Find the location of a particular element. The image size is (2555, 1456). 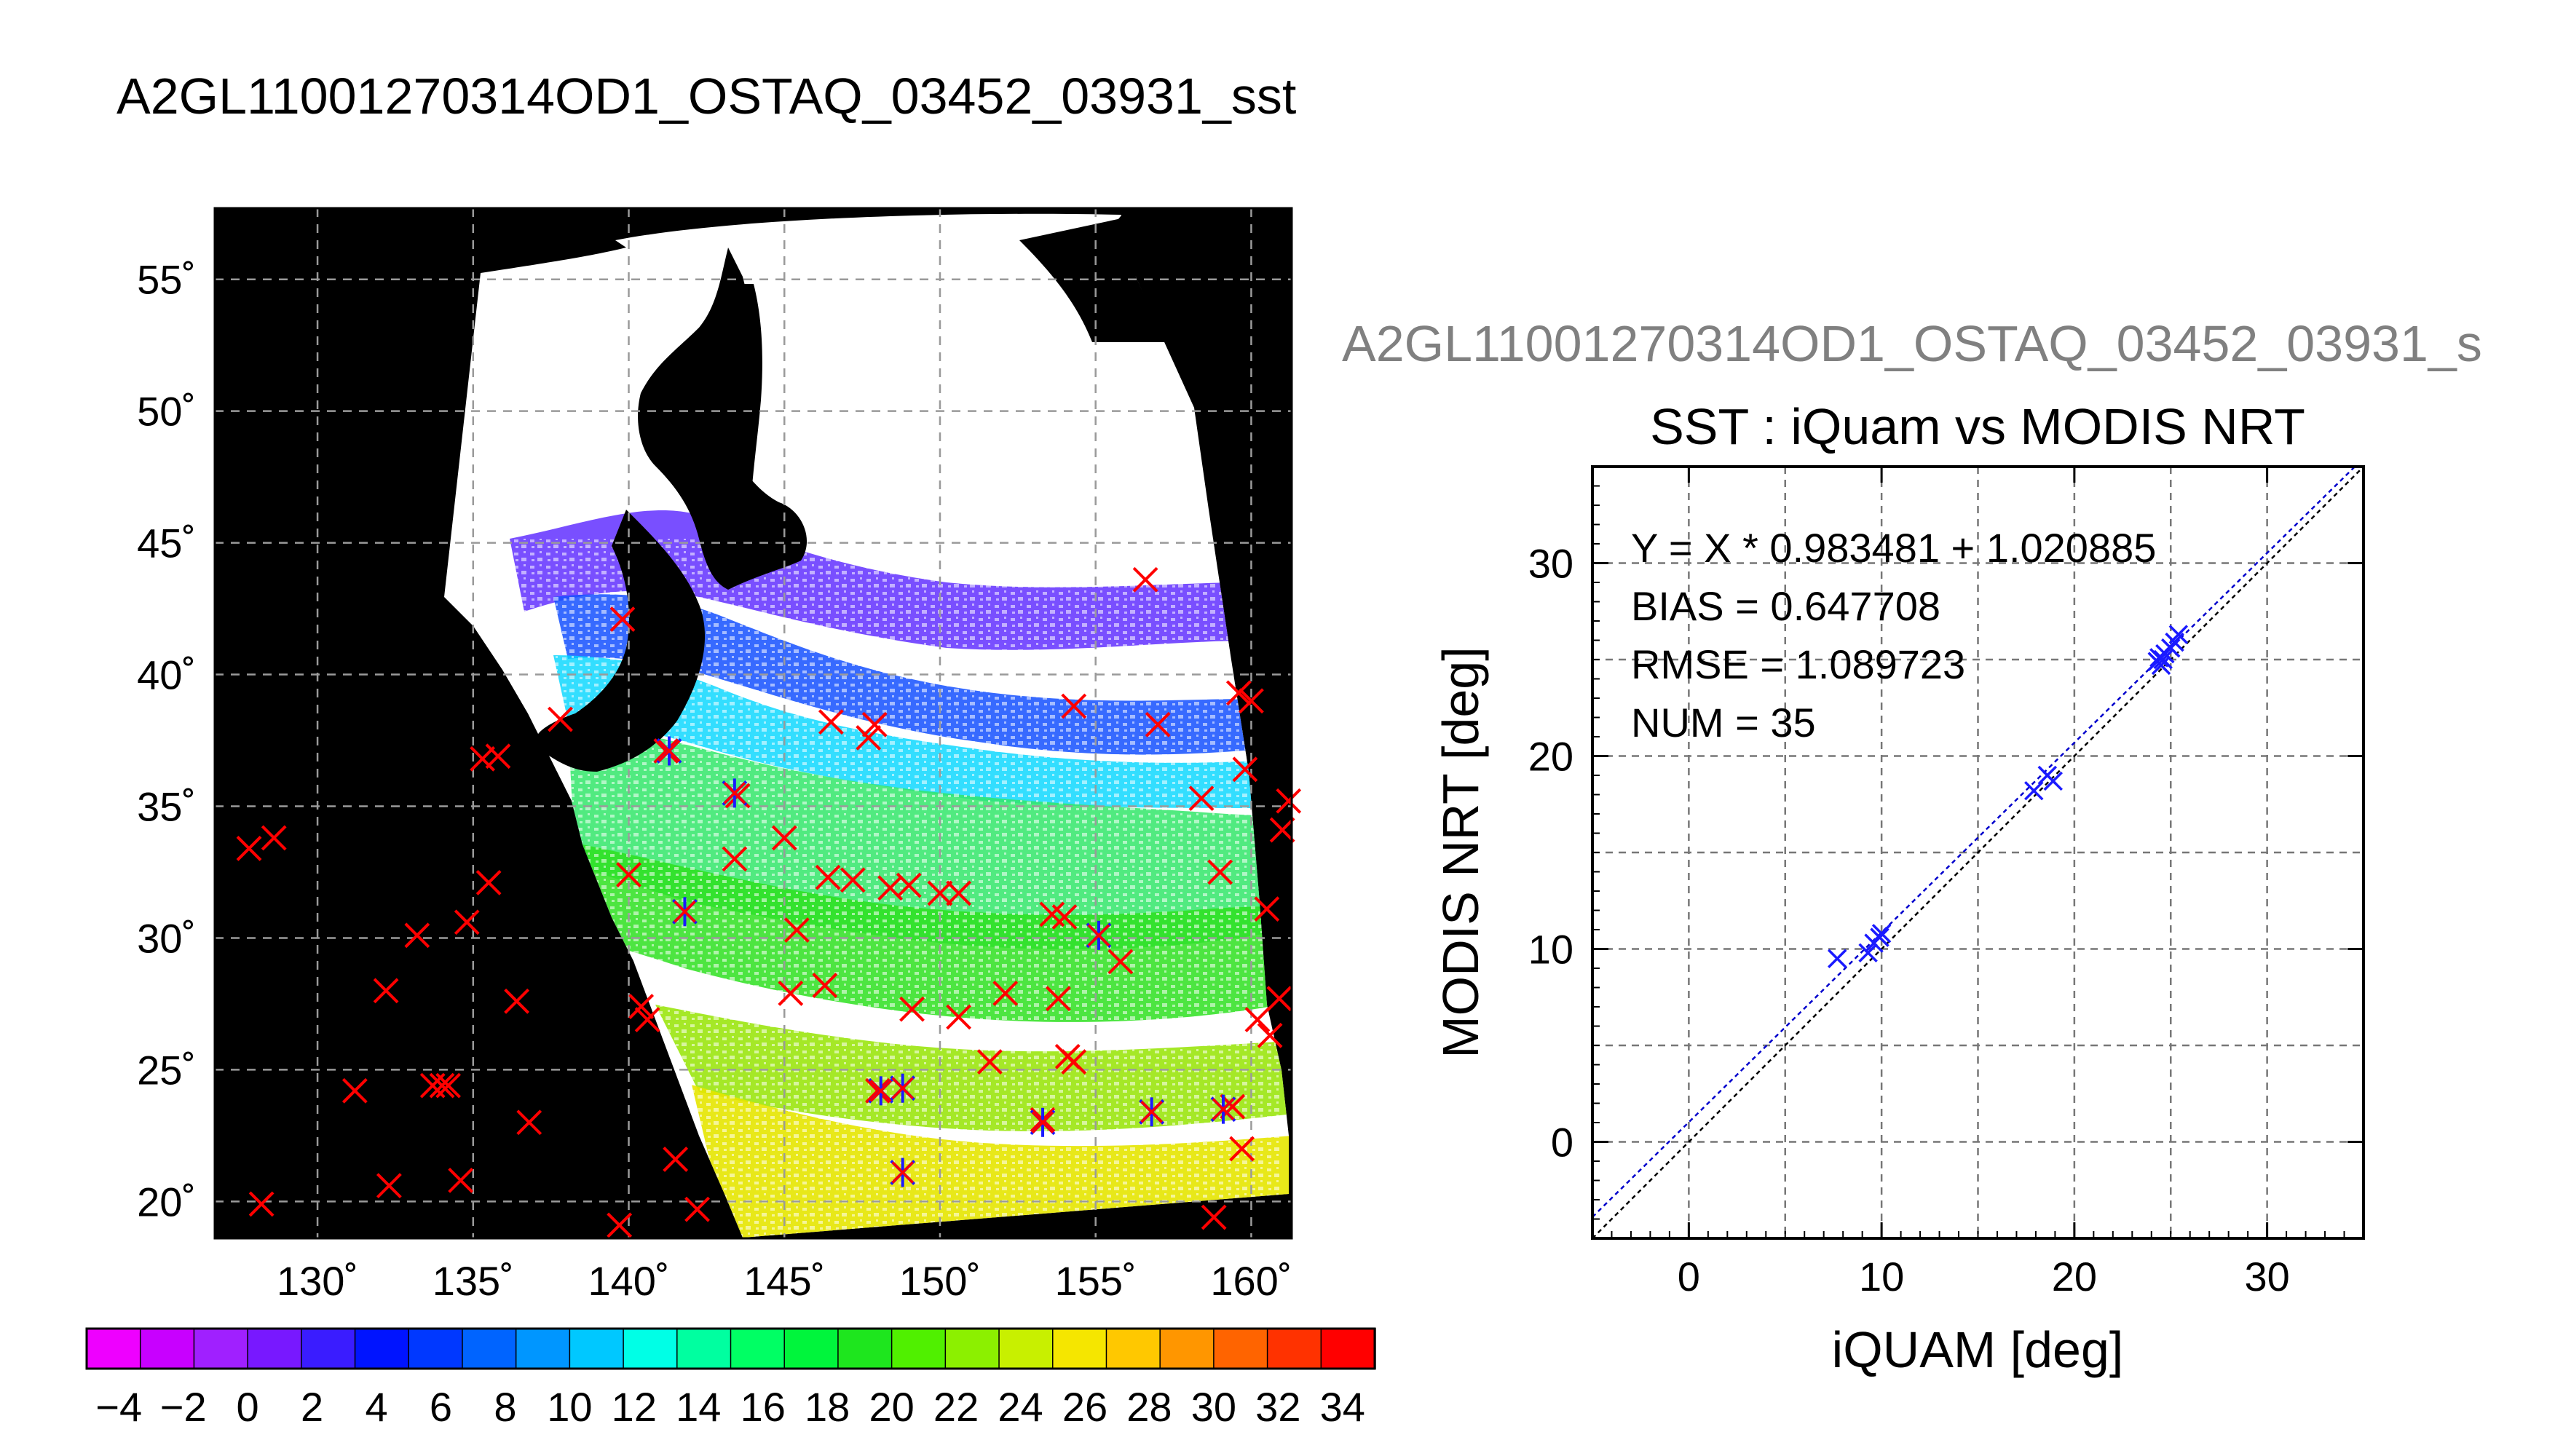

colorbar-tick-label: 22 is located at coordinates (956, 1407).